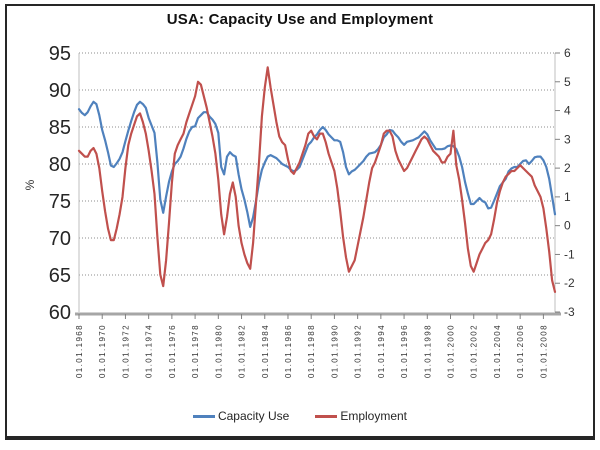 The image size is (600, 450). I want to click on left-axis-tick-label: 75, so click(60, 202).